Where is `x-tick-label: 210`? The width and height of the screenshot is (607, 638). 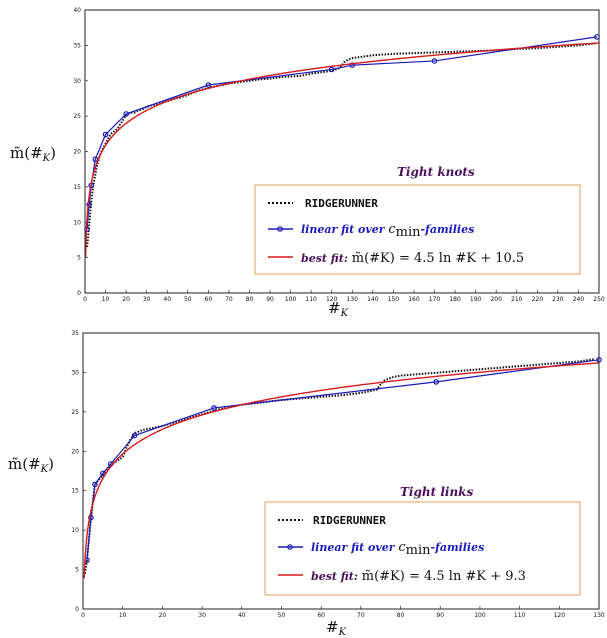 x-tick-label: 210 is located at coordinates (517, 299).